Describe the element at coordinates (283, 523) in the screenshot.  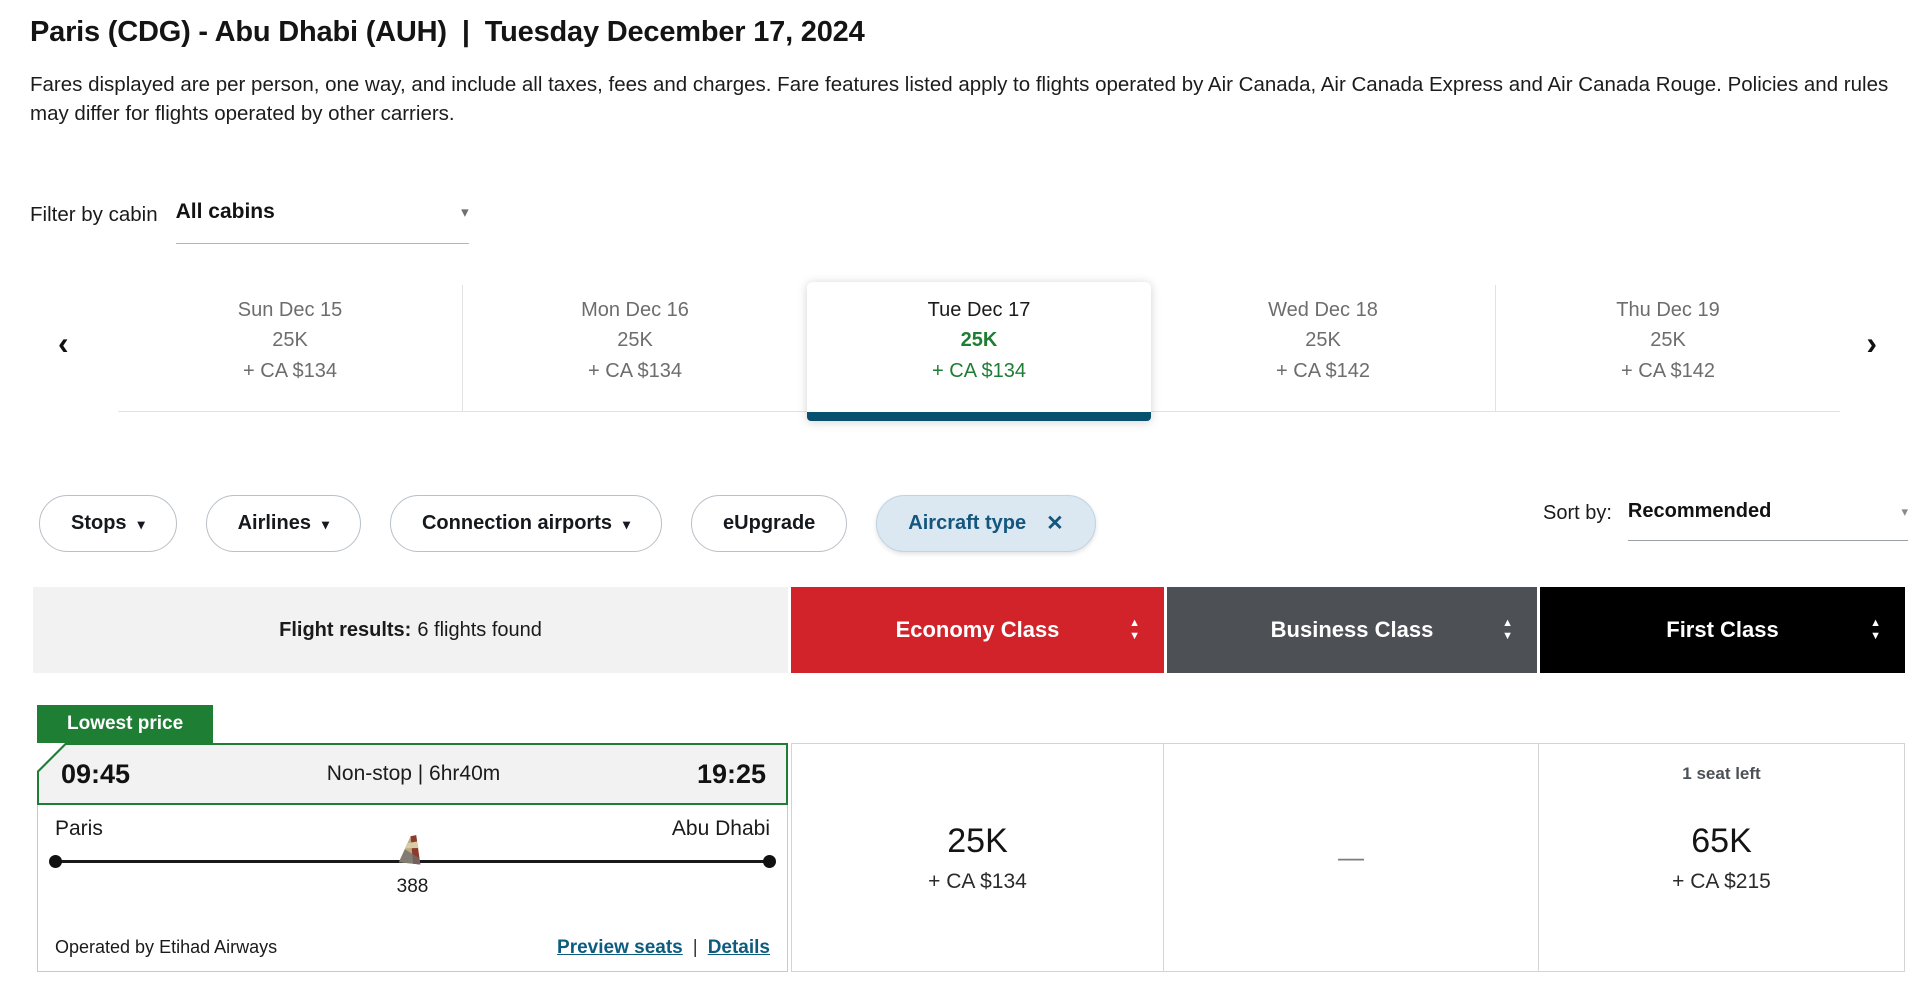
I see `filter-pill-airlines: Airlines ▾` at that location.